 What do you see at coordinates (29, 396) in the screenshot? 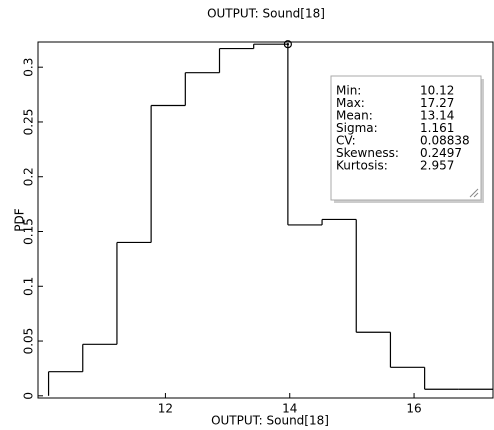
I see `y-tick-label: 0` at bounding box center [29, 396].